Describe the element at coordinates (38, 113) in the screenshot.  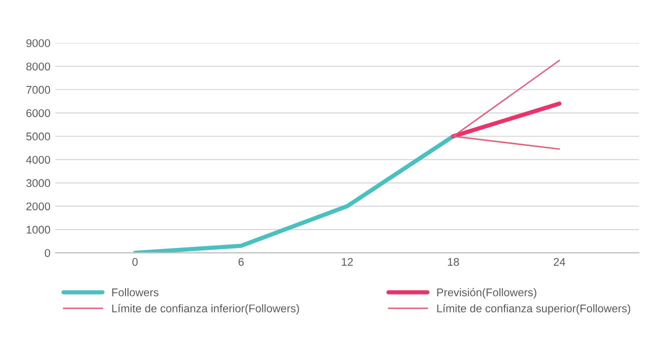
I see `y-tick-label: 6000` at that location.